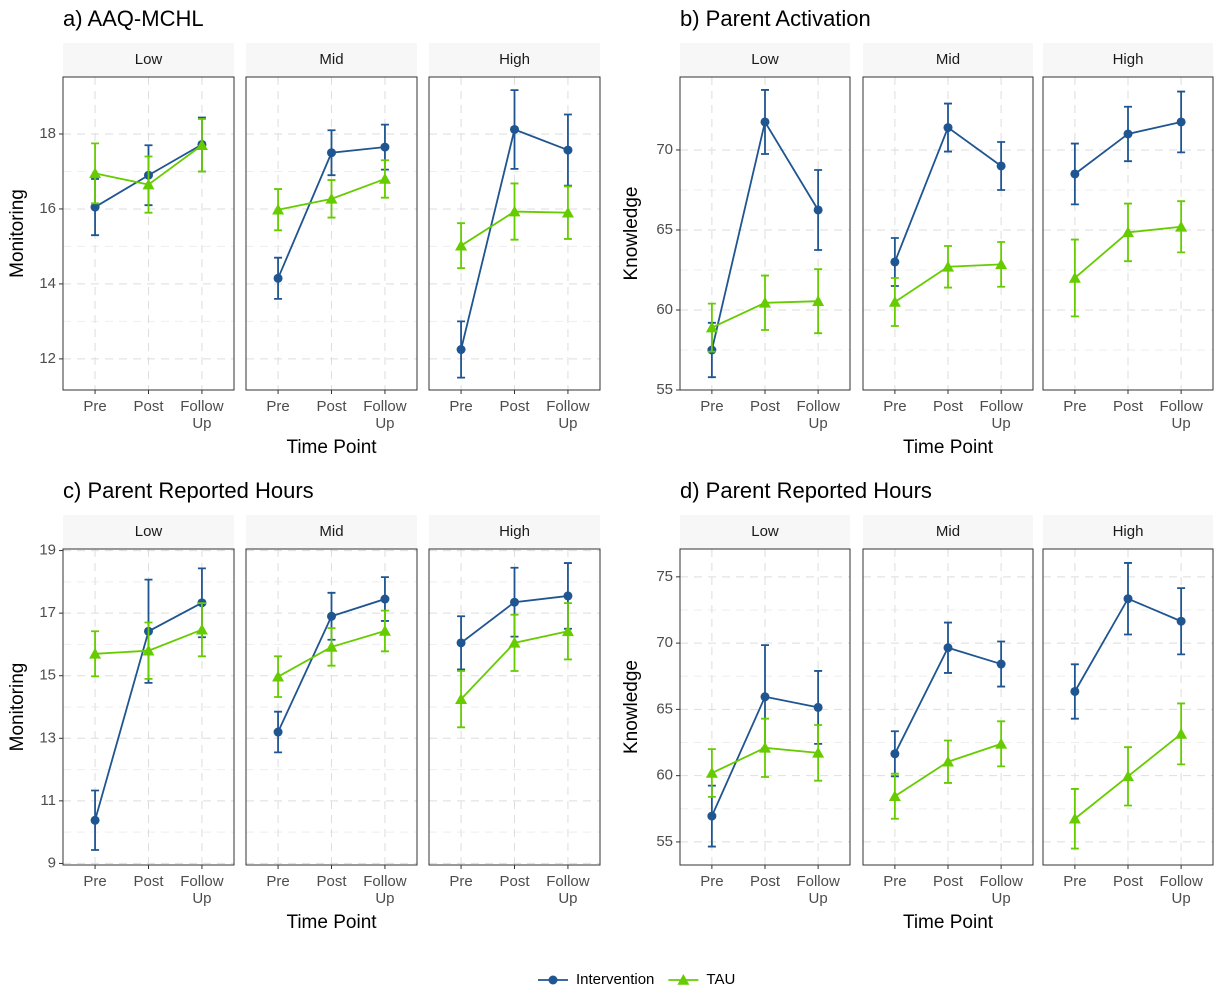 This screenshot has height=994, width=1215. What do you see at coordinates (47, 737) in the screenshot?
I see `y-tick-label: 13` at bounding box center [47, 737].